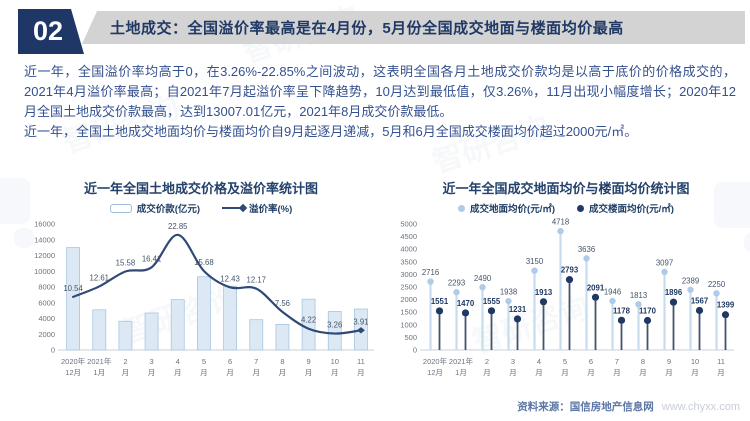 This screenshot has height=421, width=750. What do you see at coordinates (508, 292) in the screenshot?
I see `ground-price-label: 1938` at bounding box center [508, 292].